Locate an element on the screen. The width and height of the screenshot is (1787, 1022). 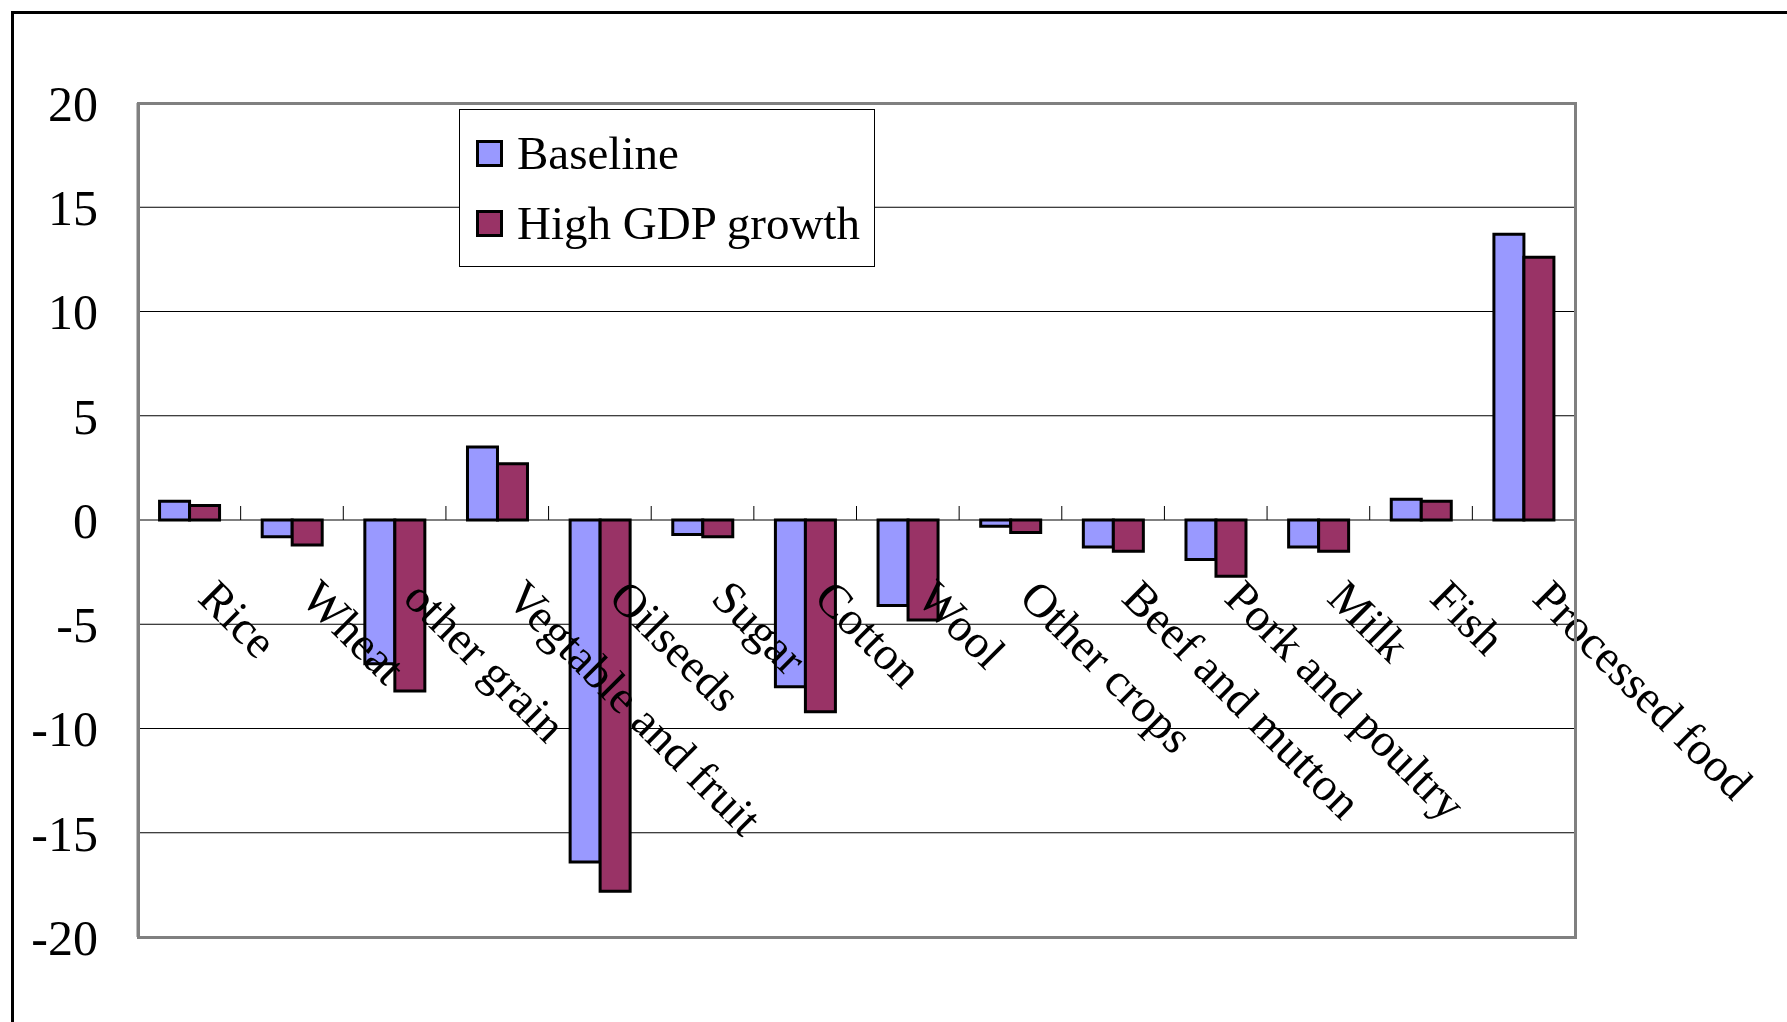
y-tick-label: 0 is located at coordinates (85, 520).